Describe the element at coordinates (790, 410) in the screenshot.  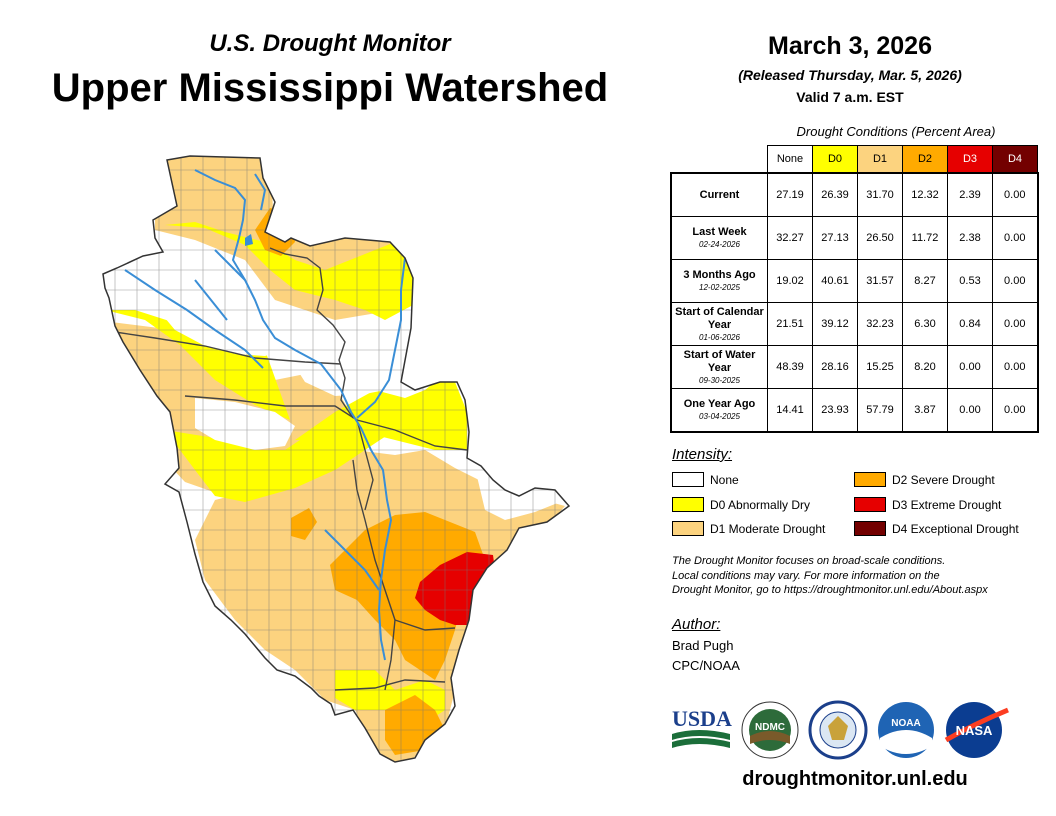
I see `table-cell: 14.41` at that location.